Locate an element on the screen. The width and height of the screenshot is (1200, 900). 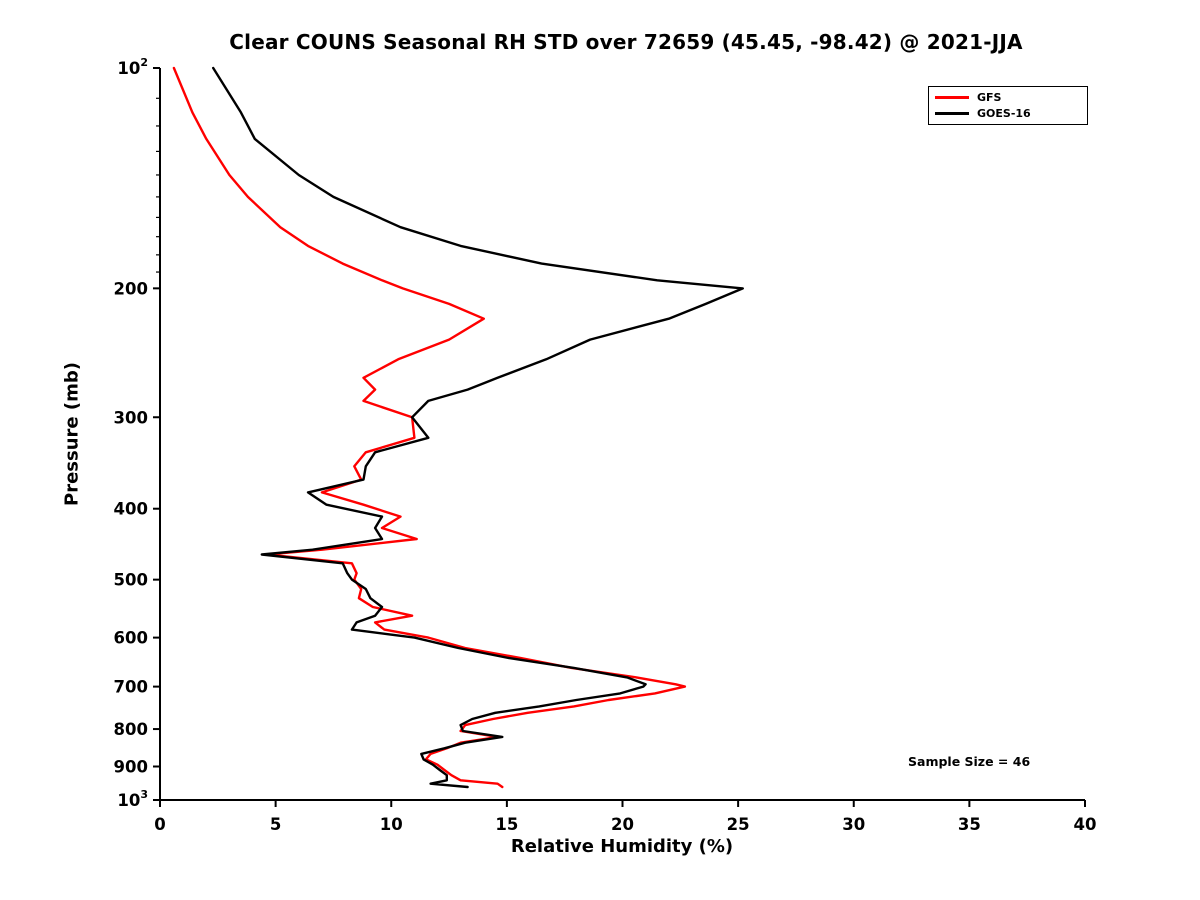
legend: GFS GOES-16 is located at coordinates (1008, 105).